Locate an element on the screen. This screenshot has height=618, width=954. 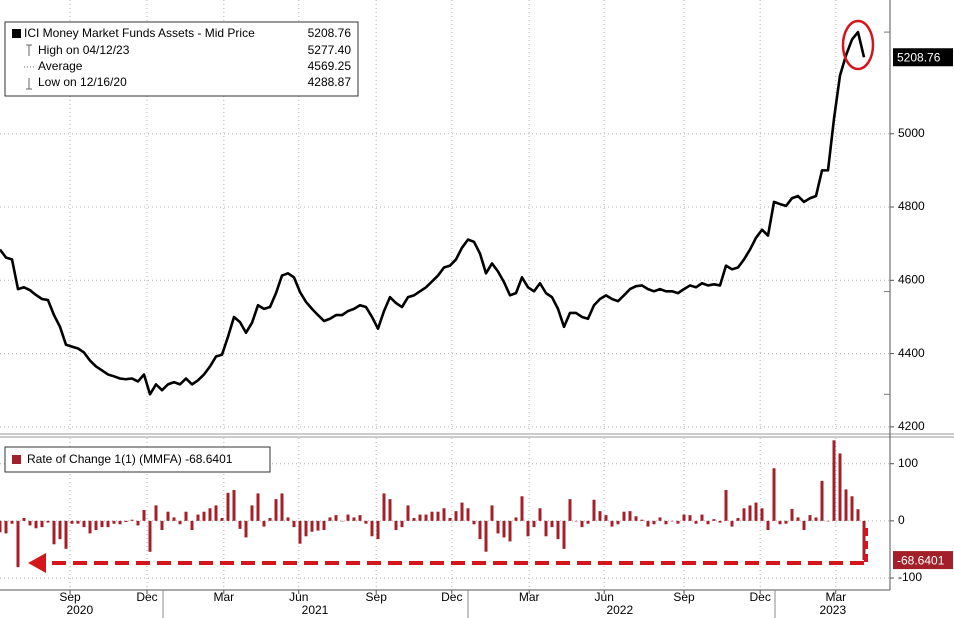
legend-box is located at coordinates (137, 459).